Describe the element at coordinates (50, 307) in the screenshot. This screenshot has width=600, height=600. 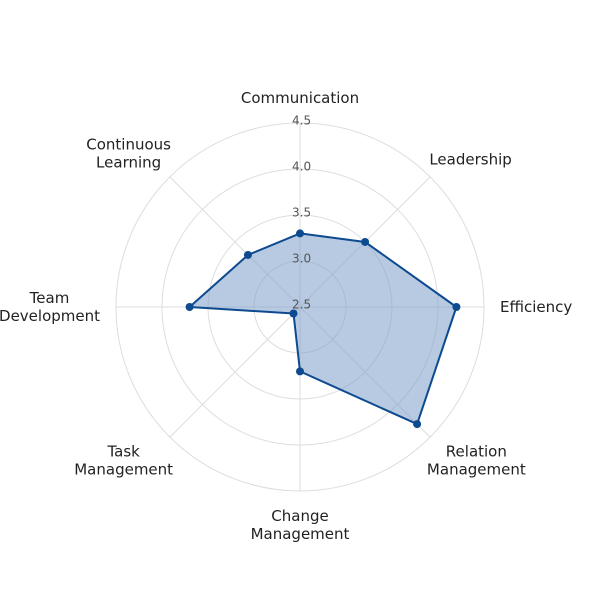
I see `category-label: Team Development` at that location.